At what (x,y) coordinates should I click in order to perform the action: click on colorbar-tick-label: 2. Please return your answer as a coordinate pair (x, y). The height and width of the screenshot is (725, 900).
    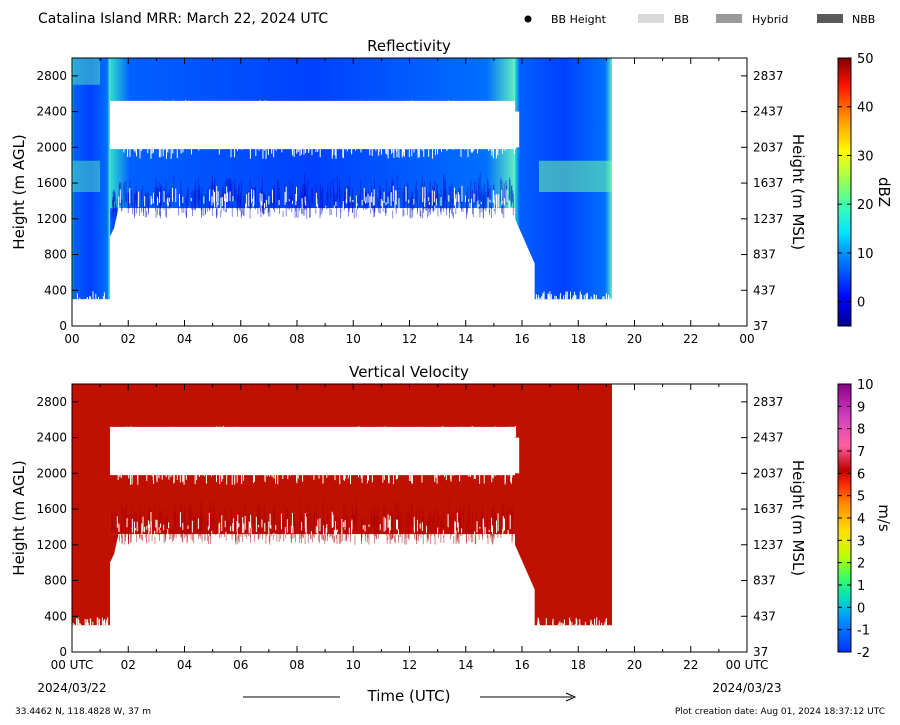
    Looking at the image, I should click on (861, 564).